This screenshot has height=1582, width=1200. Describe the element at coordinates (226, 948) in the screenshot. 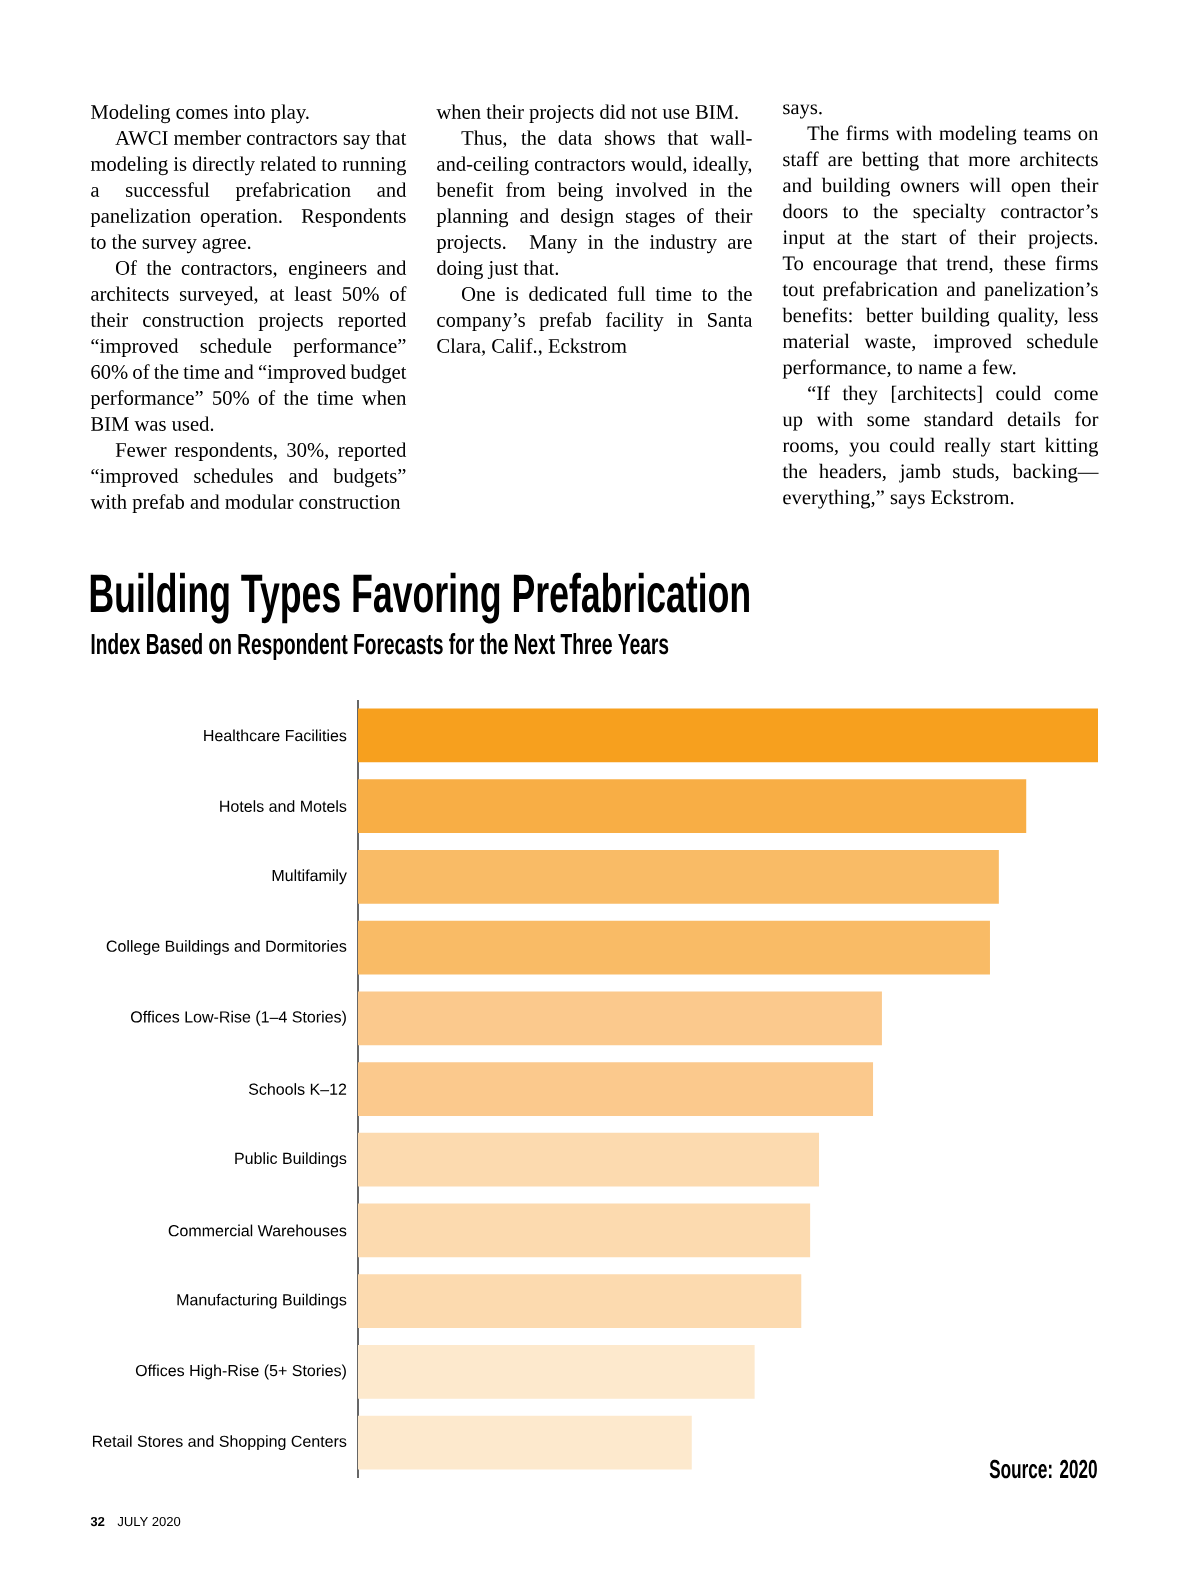

I see `y-tick-label: College Buildings and Dormitories` at that location.